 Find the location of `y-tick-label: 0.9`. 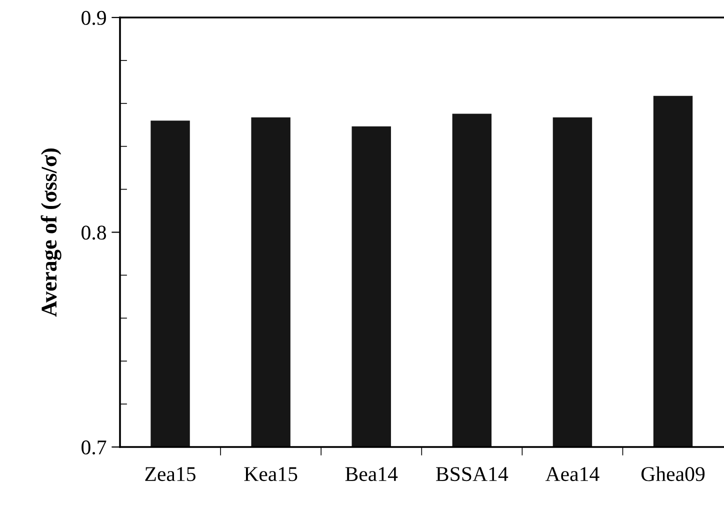

y-tick-label: 0.9 is located at coordinates (94, 18).